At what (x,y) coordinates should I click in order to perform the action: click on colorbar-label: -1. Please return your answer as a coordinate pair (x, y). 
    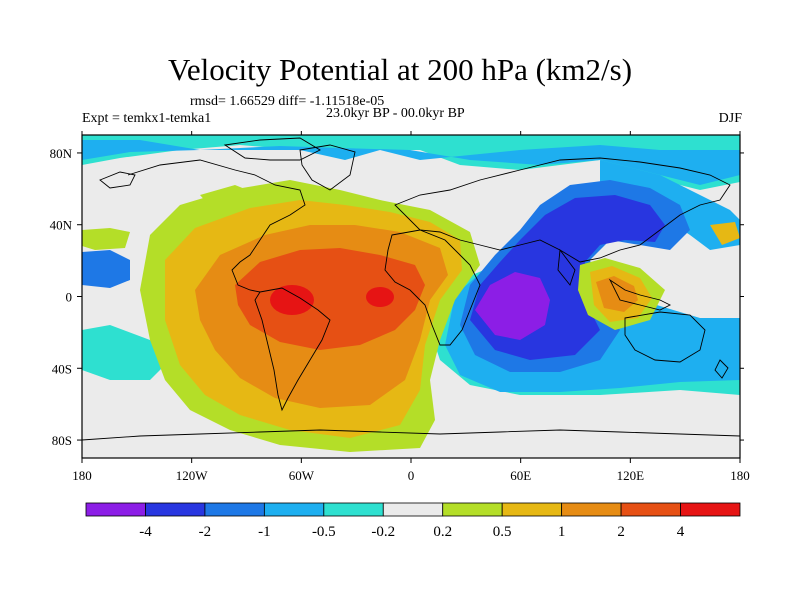
    Looking at the image, I should click on (264, 532).